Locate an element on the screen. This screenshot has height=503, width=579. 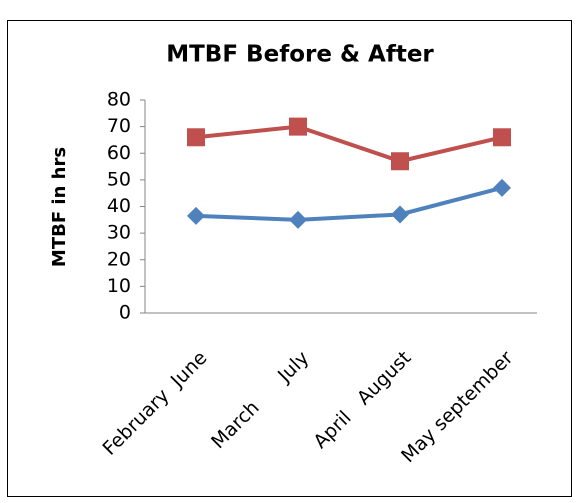
y-axis-label: MTBF in hrs is located at coordinates (59, 207).